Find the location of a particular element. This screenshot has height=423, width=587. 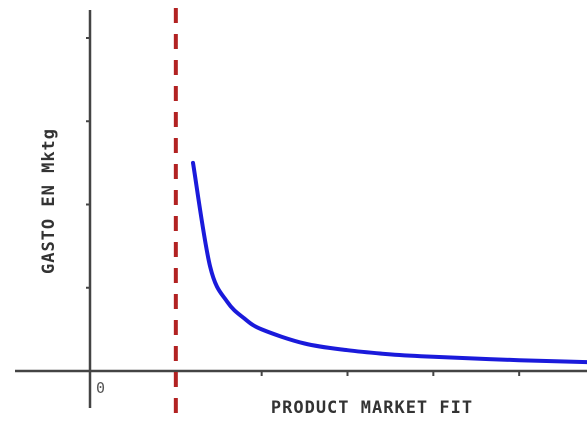

origin-label: 0 is located at coordinates (100, 388).